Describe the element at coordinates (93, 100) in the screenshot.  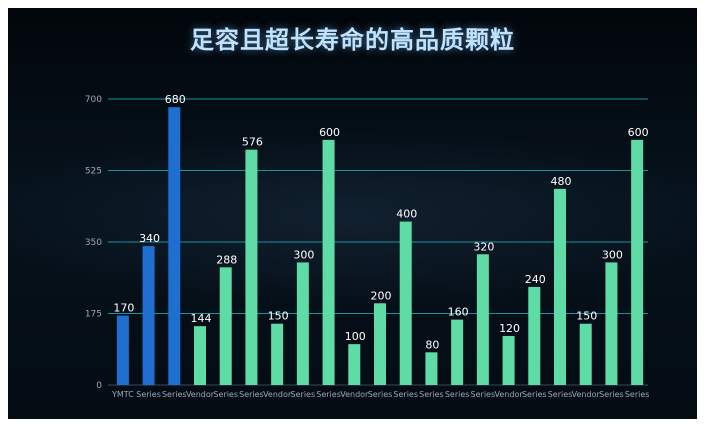
I see `y-tick-label: 700` at that location.